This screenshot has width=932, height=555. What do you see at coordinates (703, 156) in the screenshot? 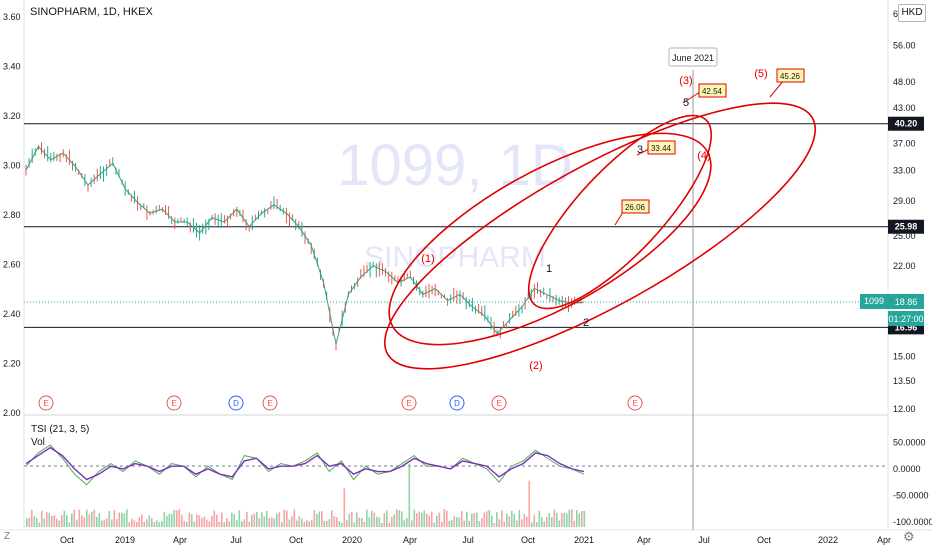
I see `wave-label: (4)` at bounding box center [703, 156].